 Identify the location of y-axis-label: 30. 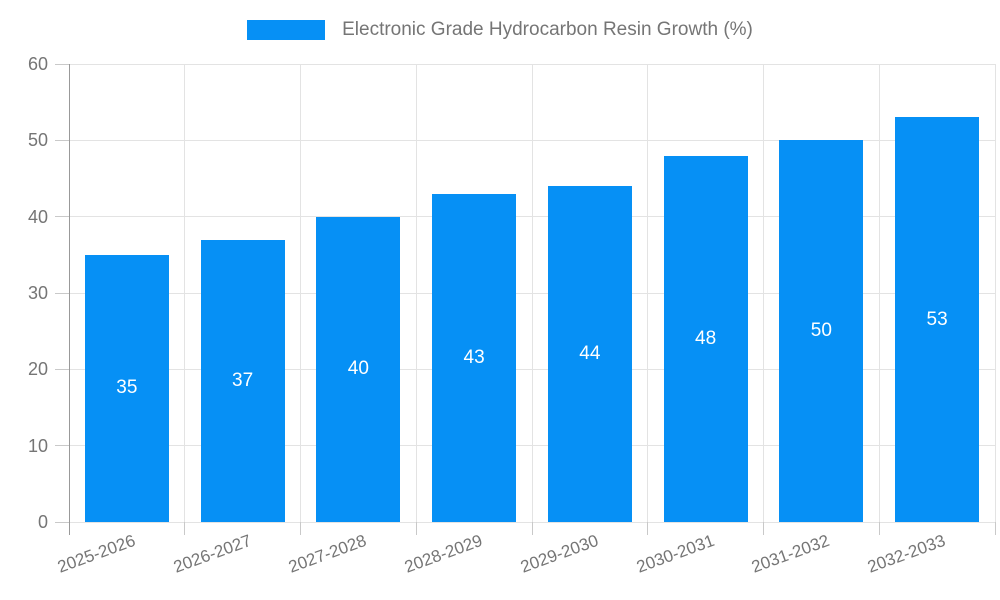
(37, 293).